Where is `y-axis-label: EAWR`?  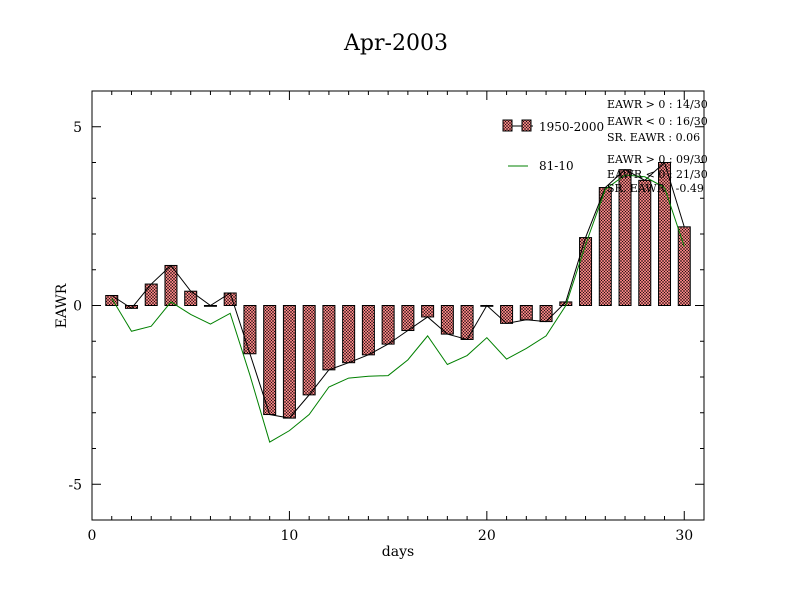 y-axis-label: EAWR is located at coordinates (62, 305).